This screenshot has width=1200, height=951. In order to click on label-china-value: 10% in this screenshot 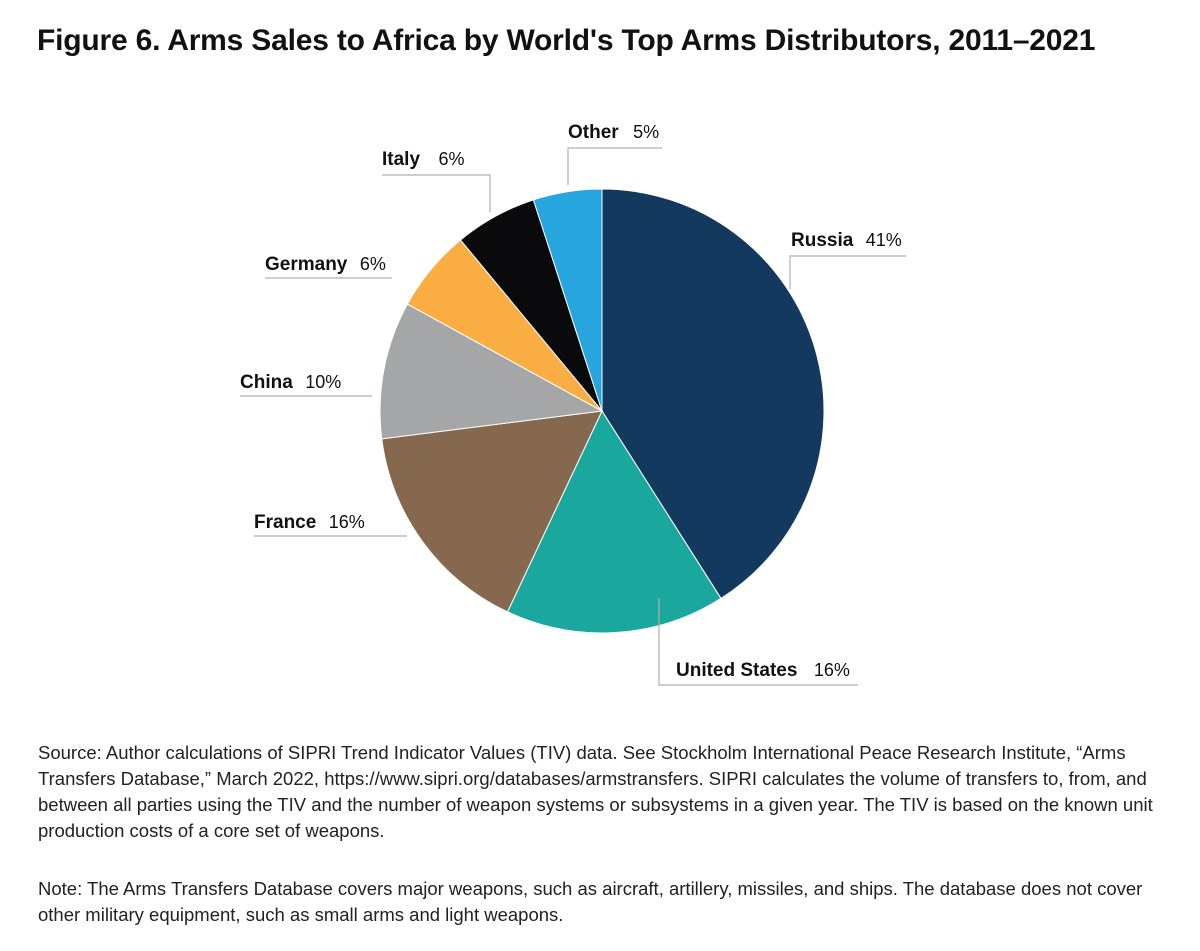, I will do `click(323, 382)`.